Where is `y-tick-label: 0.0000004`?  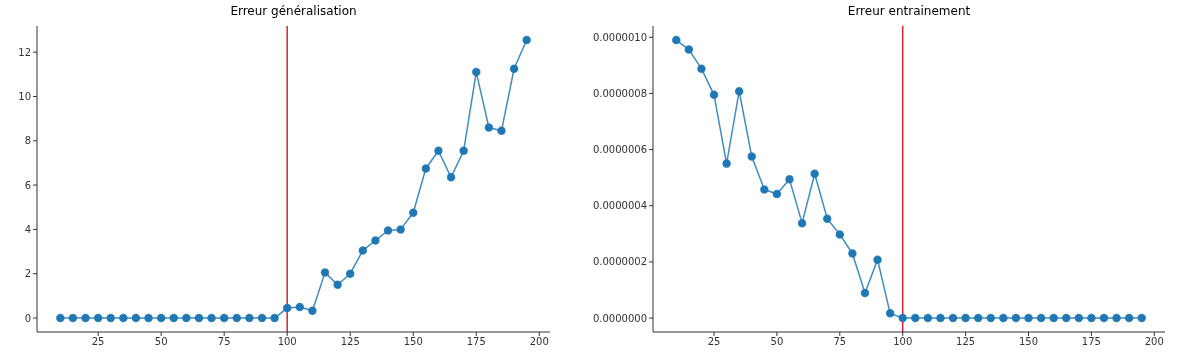
y-tick-label: 0.0000004 is located at coordinates (619, 206).